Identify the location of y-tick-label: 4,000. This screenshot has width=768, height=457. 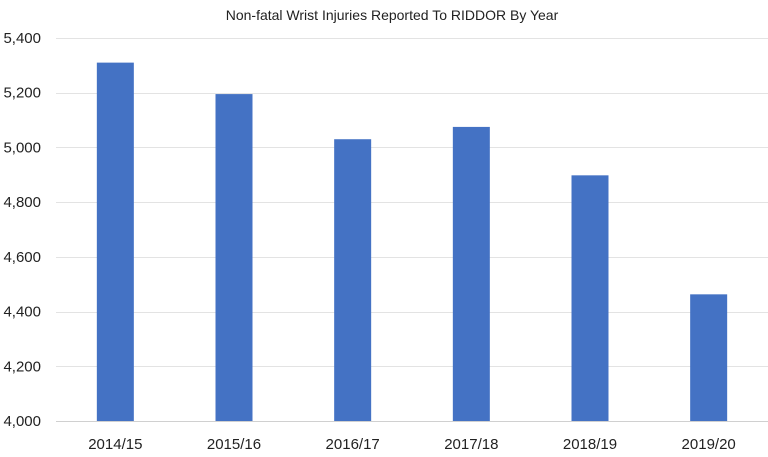
(22, 421).